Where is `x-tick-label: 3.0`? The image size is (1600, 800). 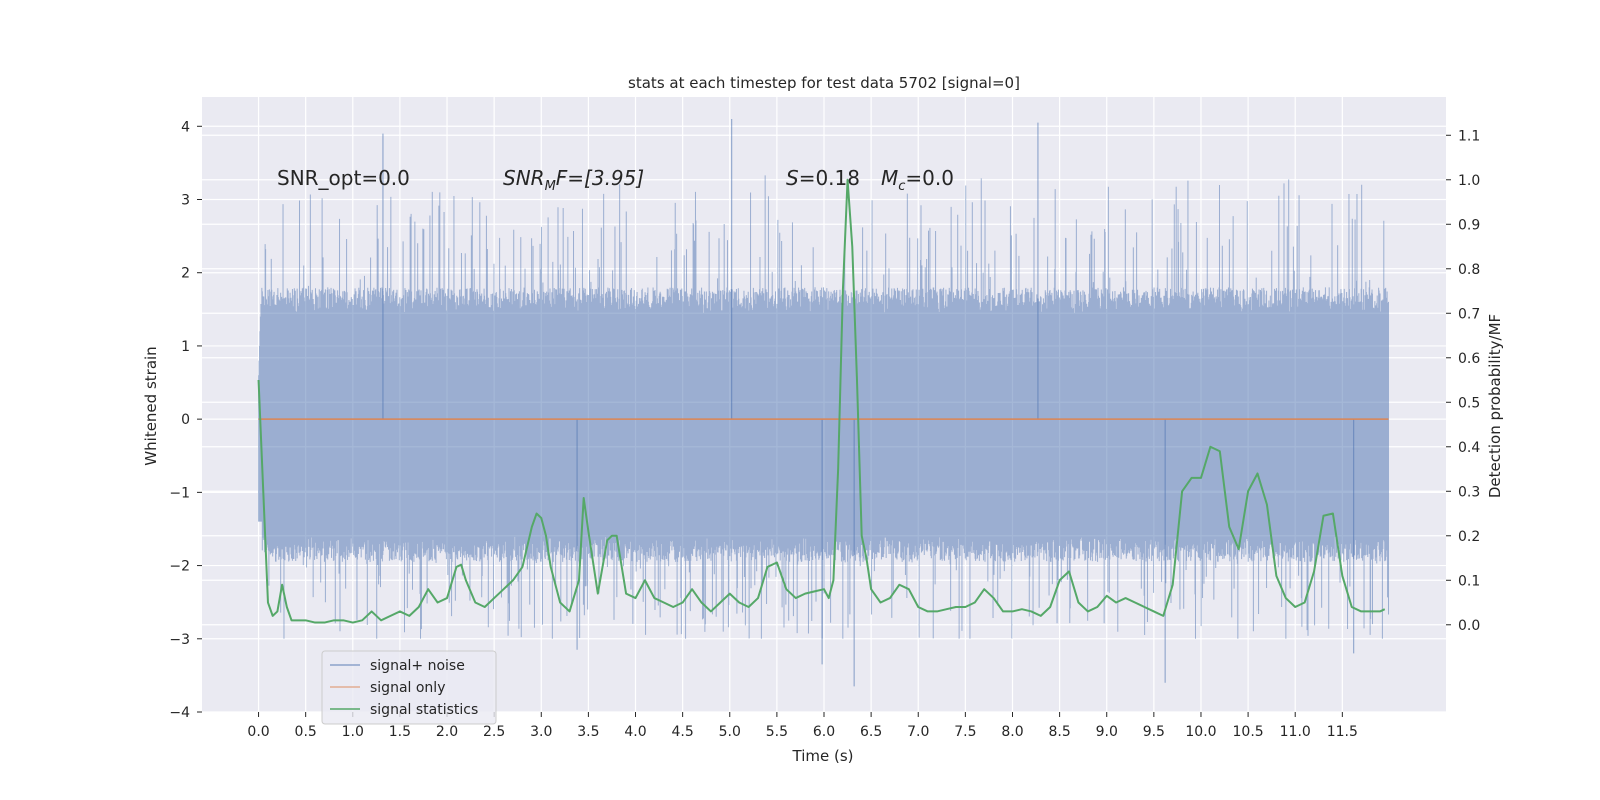
x-tick-label: 3.0 is located at coordinates (541, 732).